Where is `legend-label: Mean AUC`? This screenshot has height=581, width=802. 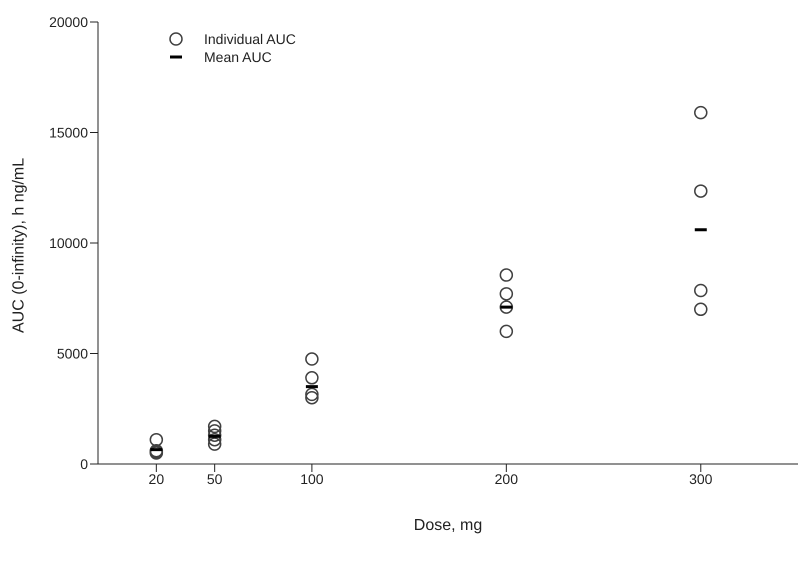
legend-label: Mean AUC is located at coordinates (238, 57).